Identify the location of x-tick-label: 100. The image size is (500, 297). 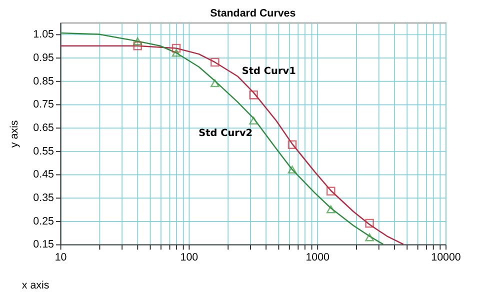
(189, 257).